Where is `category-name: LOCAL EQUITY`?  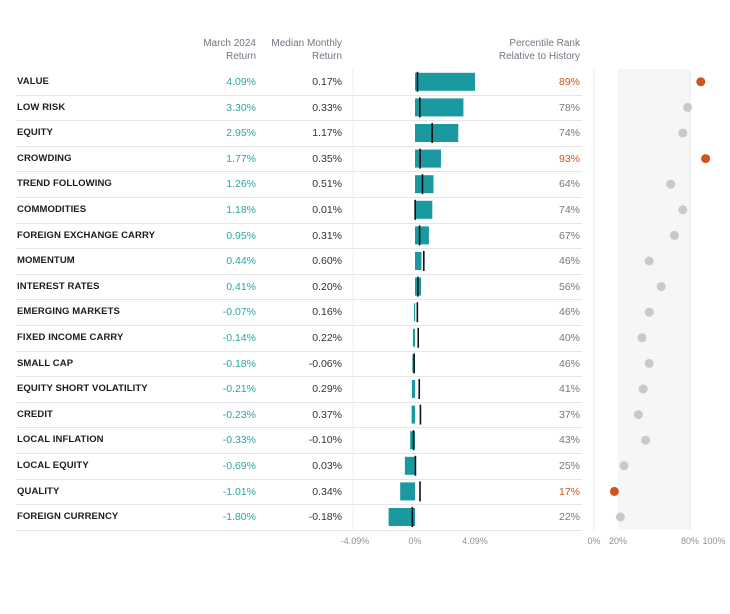 category-name: LOCAL EQUITY is located at coordinates (53, 465).